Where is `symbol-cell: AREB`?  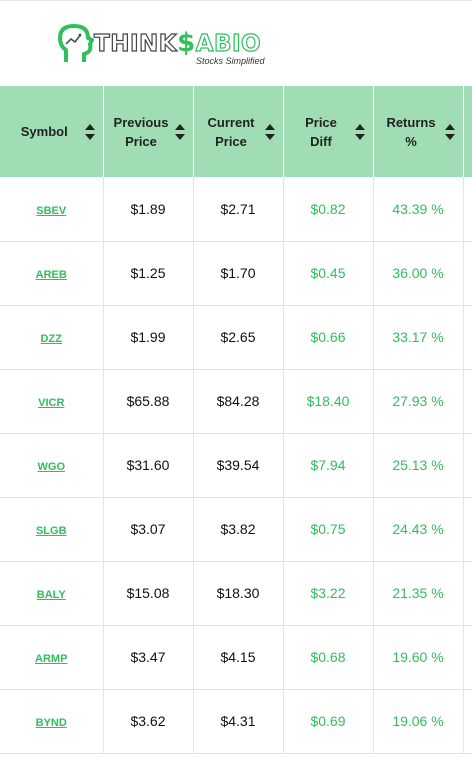 symbol-cell: AREB is located at coordinates (52, 273).